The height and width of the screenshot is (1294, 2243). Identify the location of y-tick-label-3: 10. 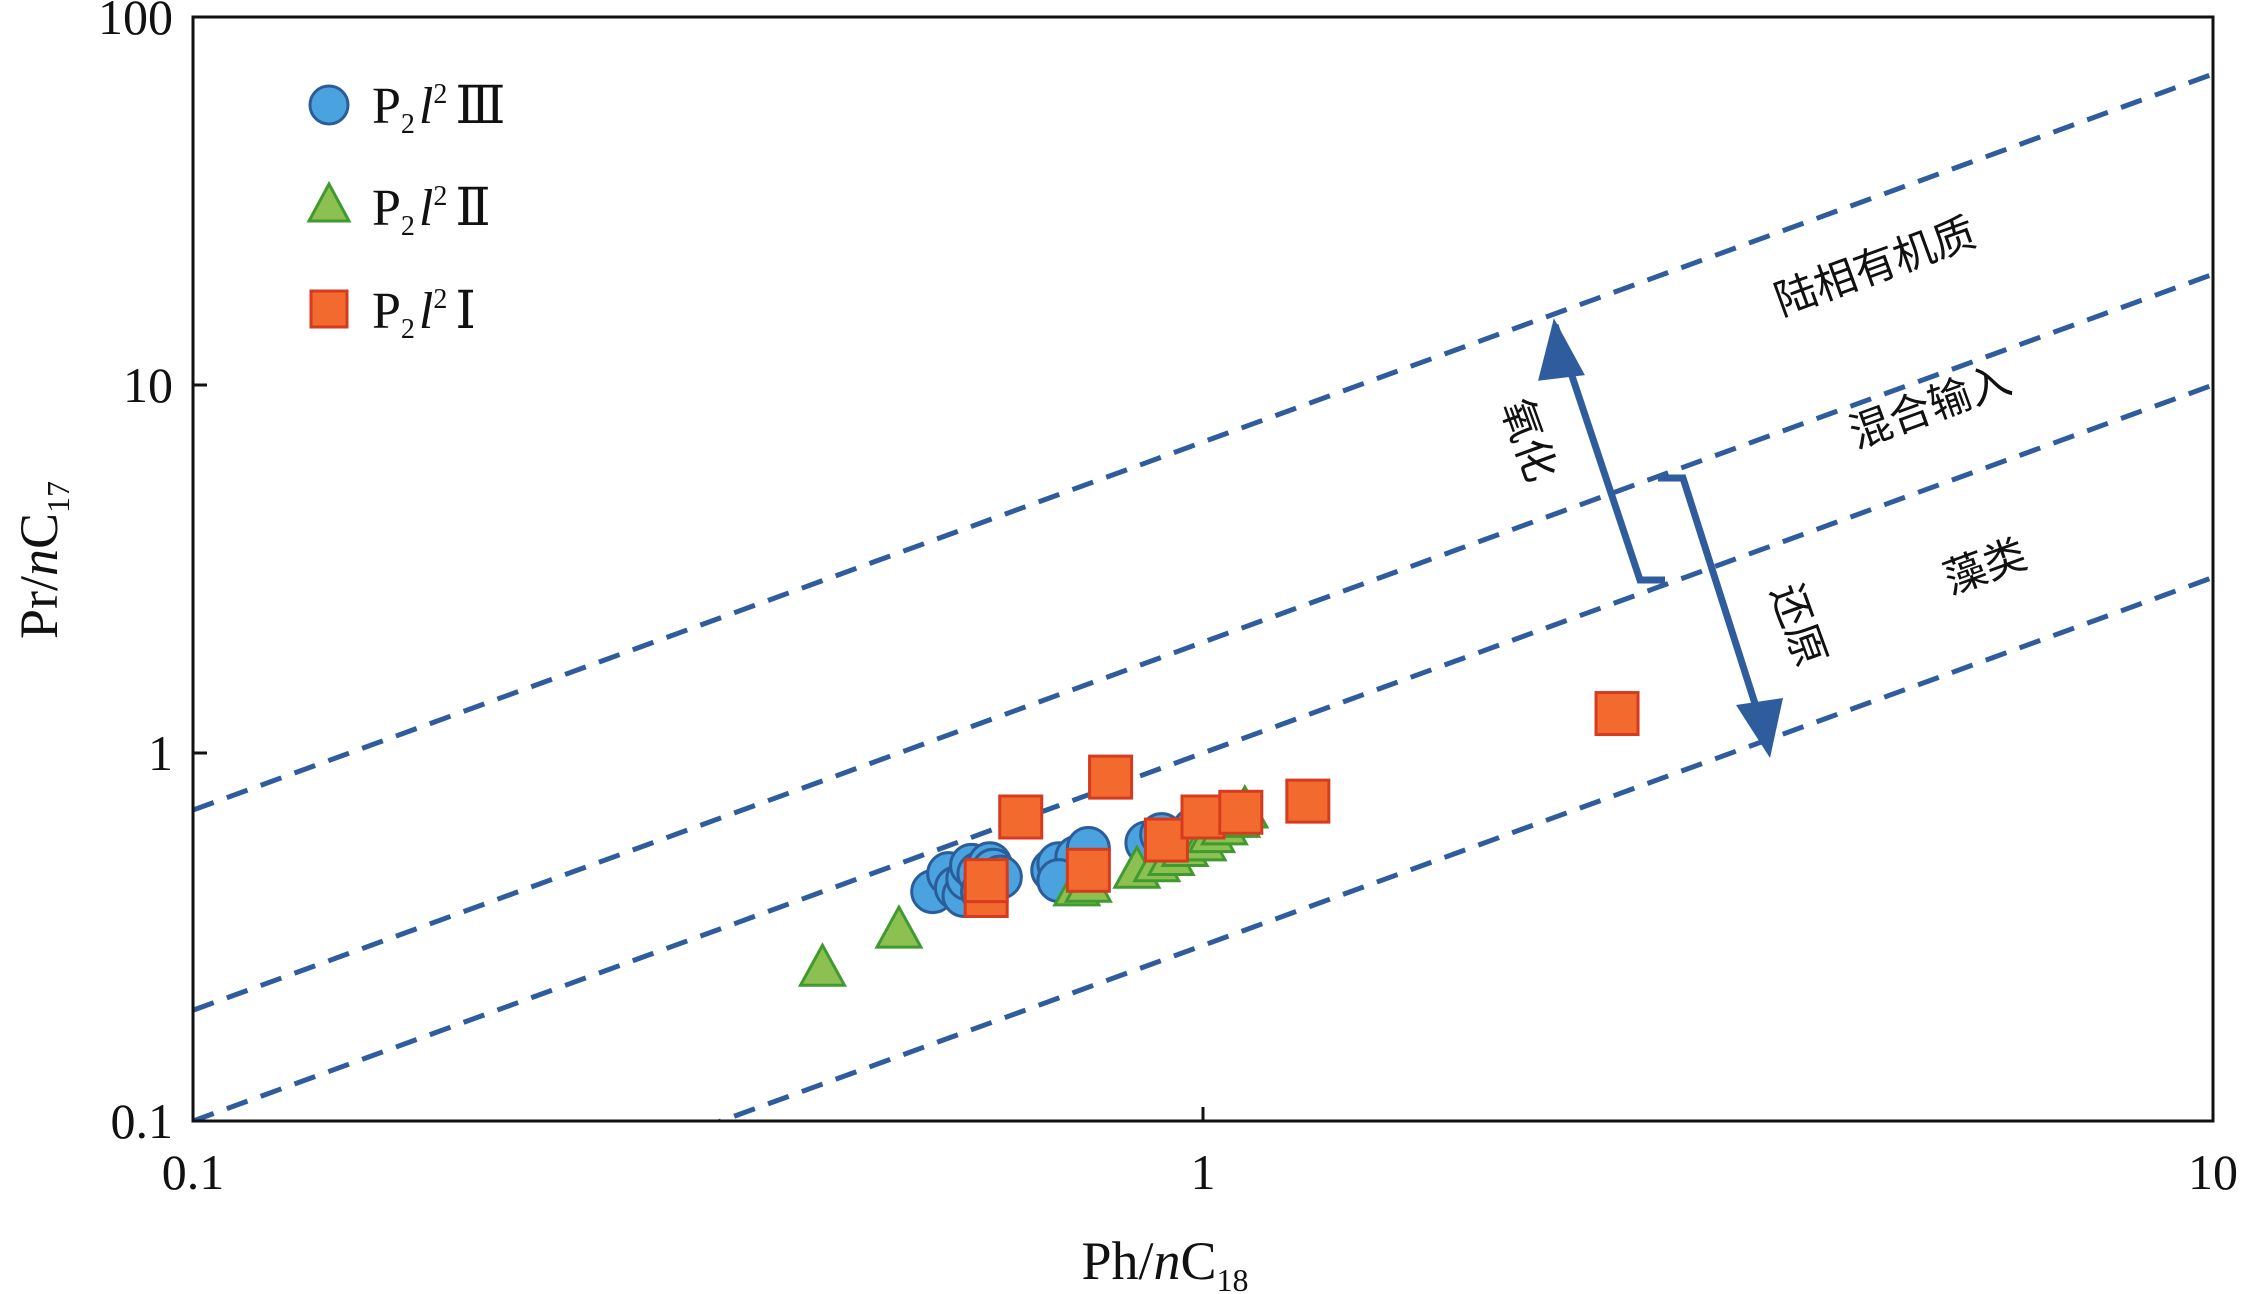
(148, 385).